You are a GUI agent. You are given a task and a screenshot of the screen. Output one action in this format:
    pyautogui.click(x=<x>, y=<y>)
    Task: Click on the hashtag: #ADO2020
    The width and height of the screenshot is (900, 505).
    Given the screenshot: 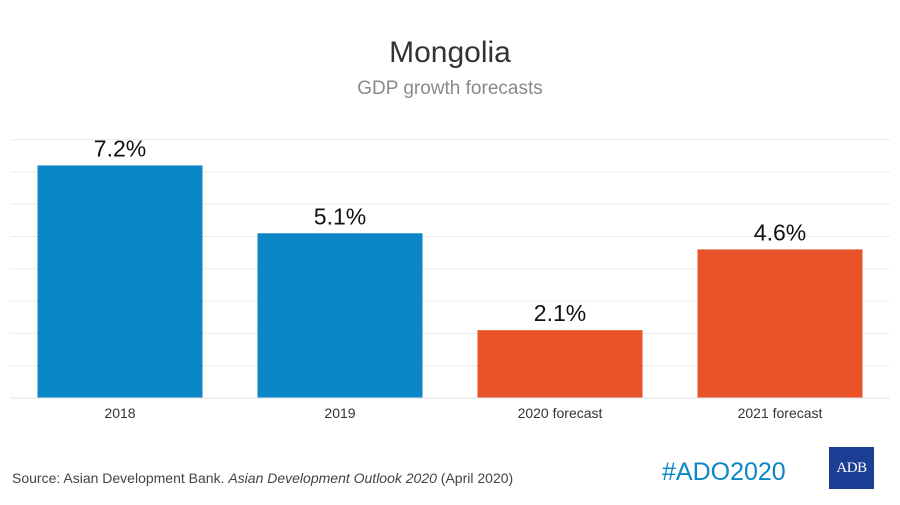 What is the action you would take?
    pyautogui.click(x=724, y=472)
    